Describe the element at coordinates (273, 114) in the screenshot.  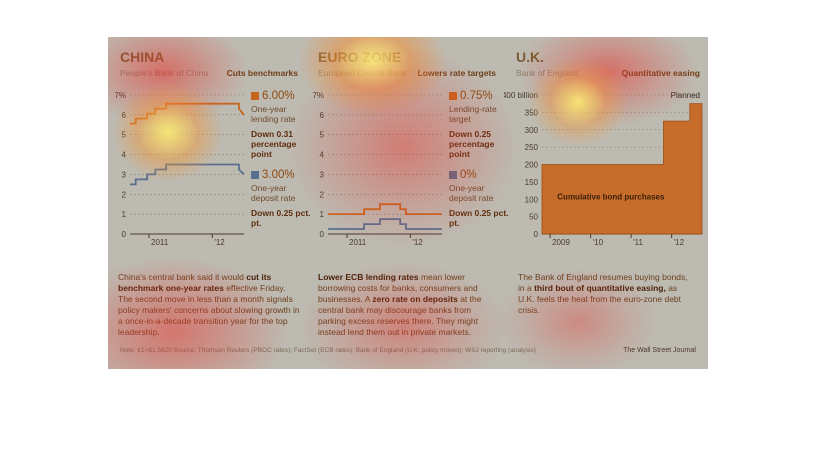
I see `china-lending-label: One-year lending rate` at that location.